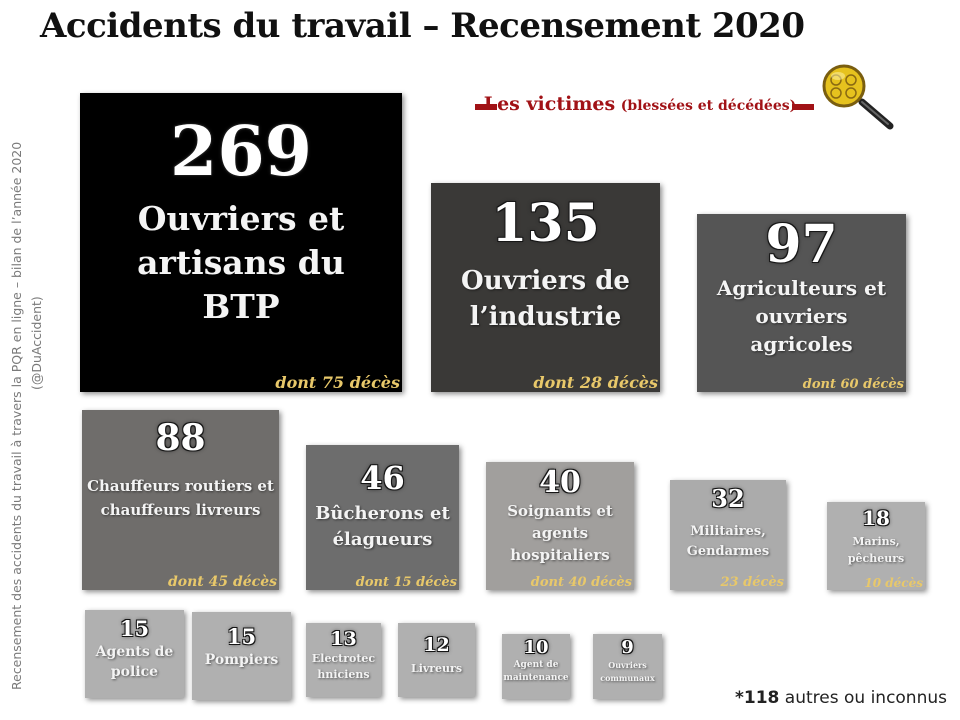 The height and width of the screenshot is (720, 960). What do you see at coordinates (241, 152) in the screenshot?
I see `category-count: 269` at bounding box center [241, 152].